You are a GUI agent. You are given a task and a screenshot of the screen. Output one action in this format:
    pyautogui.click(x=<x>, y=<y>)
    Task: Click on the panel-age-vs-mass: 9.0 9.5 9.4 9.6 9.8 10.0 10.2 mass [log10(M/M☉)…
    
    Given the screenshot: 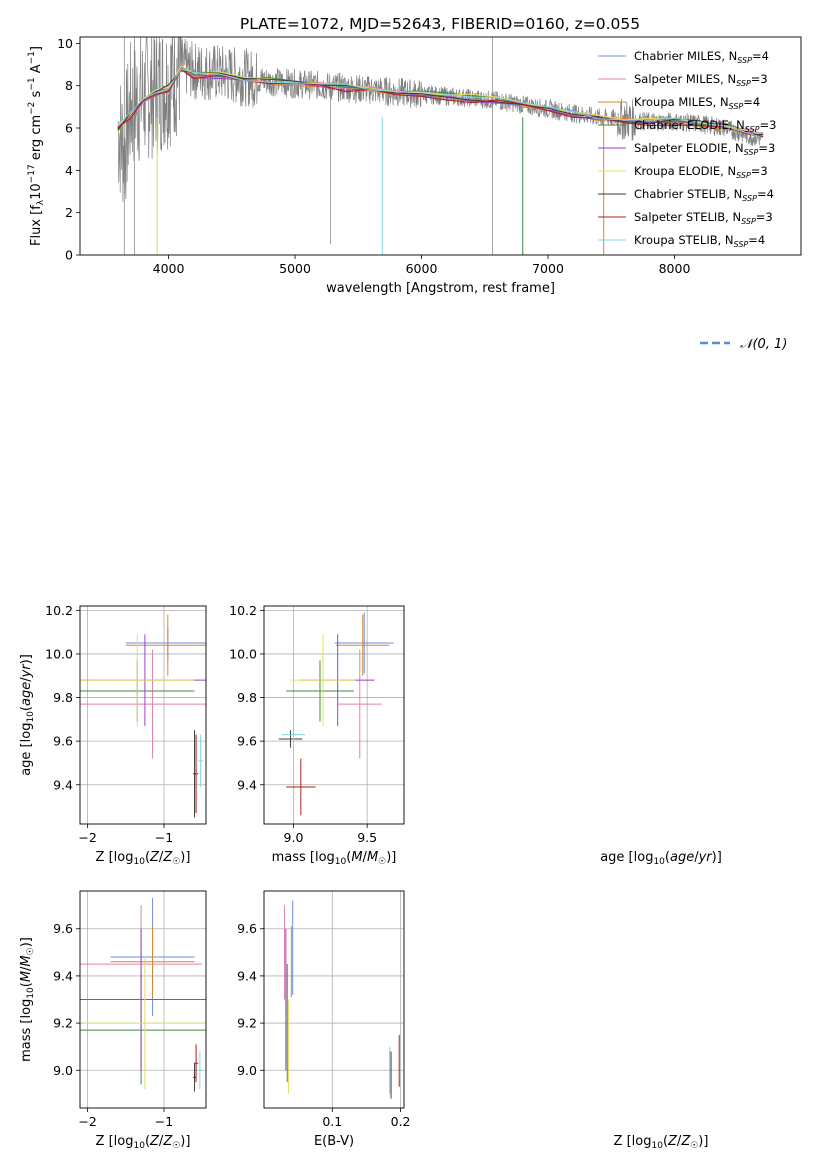 What is the action you would take?
    pyautogui.click(x=317, y=735)
    